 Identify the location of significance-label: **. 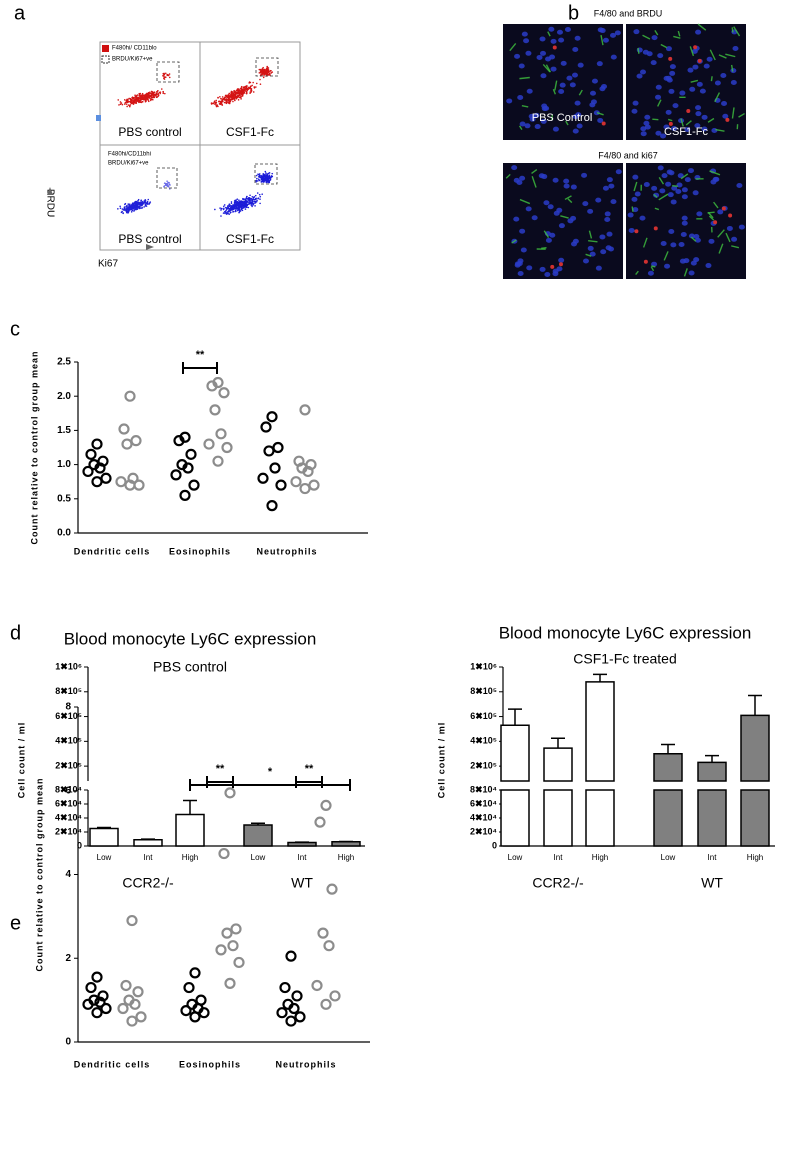
(309, 769).